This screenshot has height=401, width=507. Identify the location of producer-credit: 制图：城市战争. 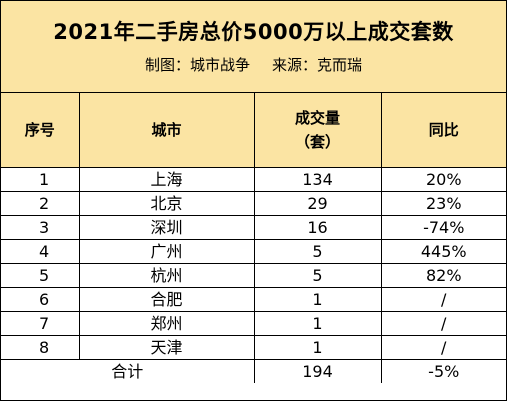
(197, 65).